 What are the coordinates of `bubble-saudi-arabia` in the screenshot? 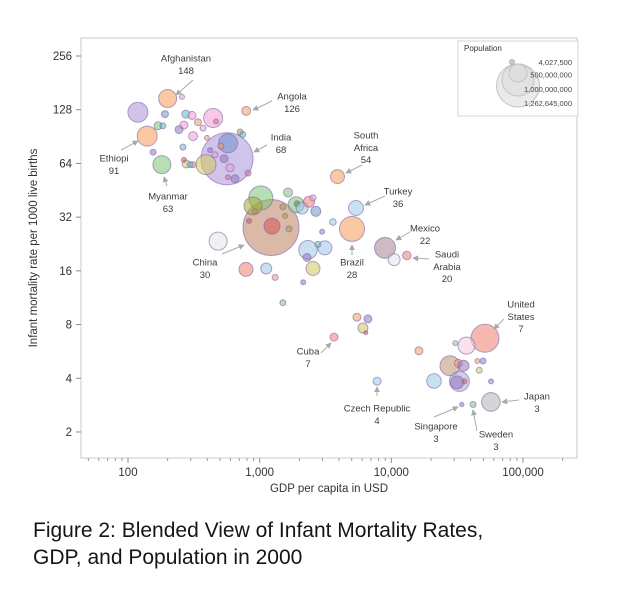 It's located at (407, 255).